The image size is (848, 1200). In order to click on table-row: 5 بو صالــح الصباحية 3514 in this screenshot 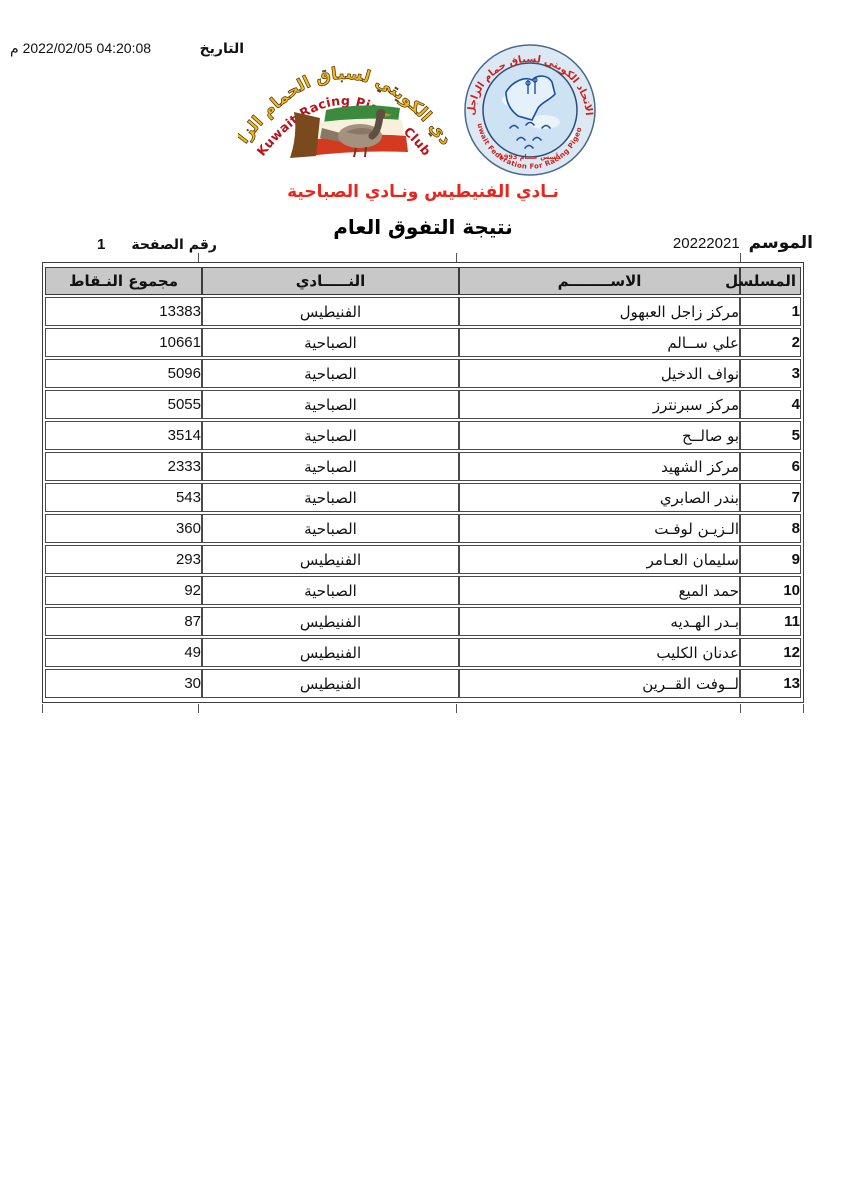, I will do `click(423, 435)`.